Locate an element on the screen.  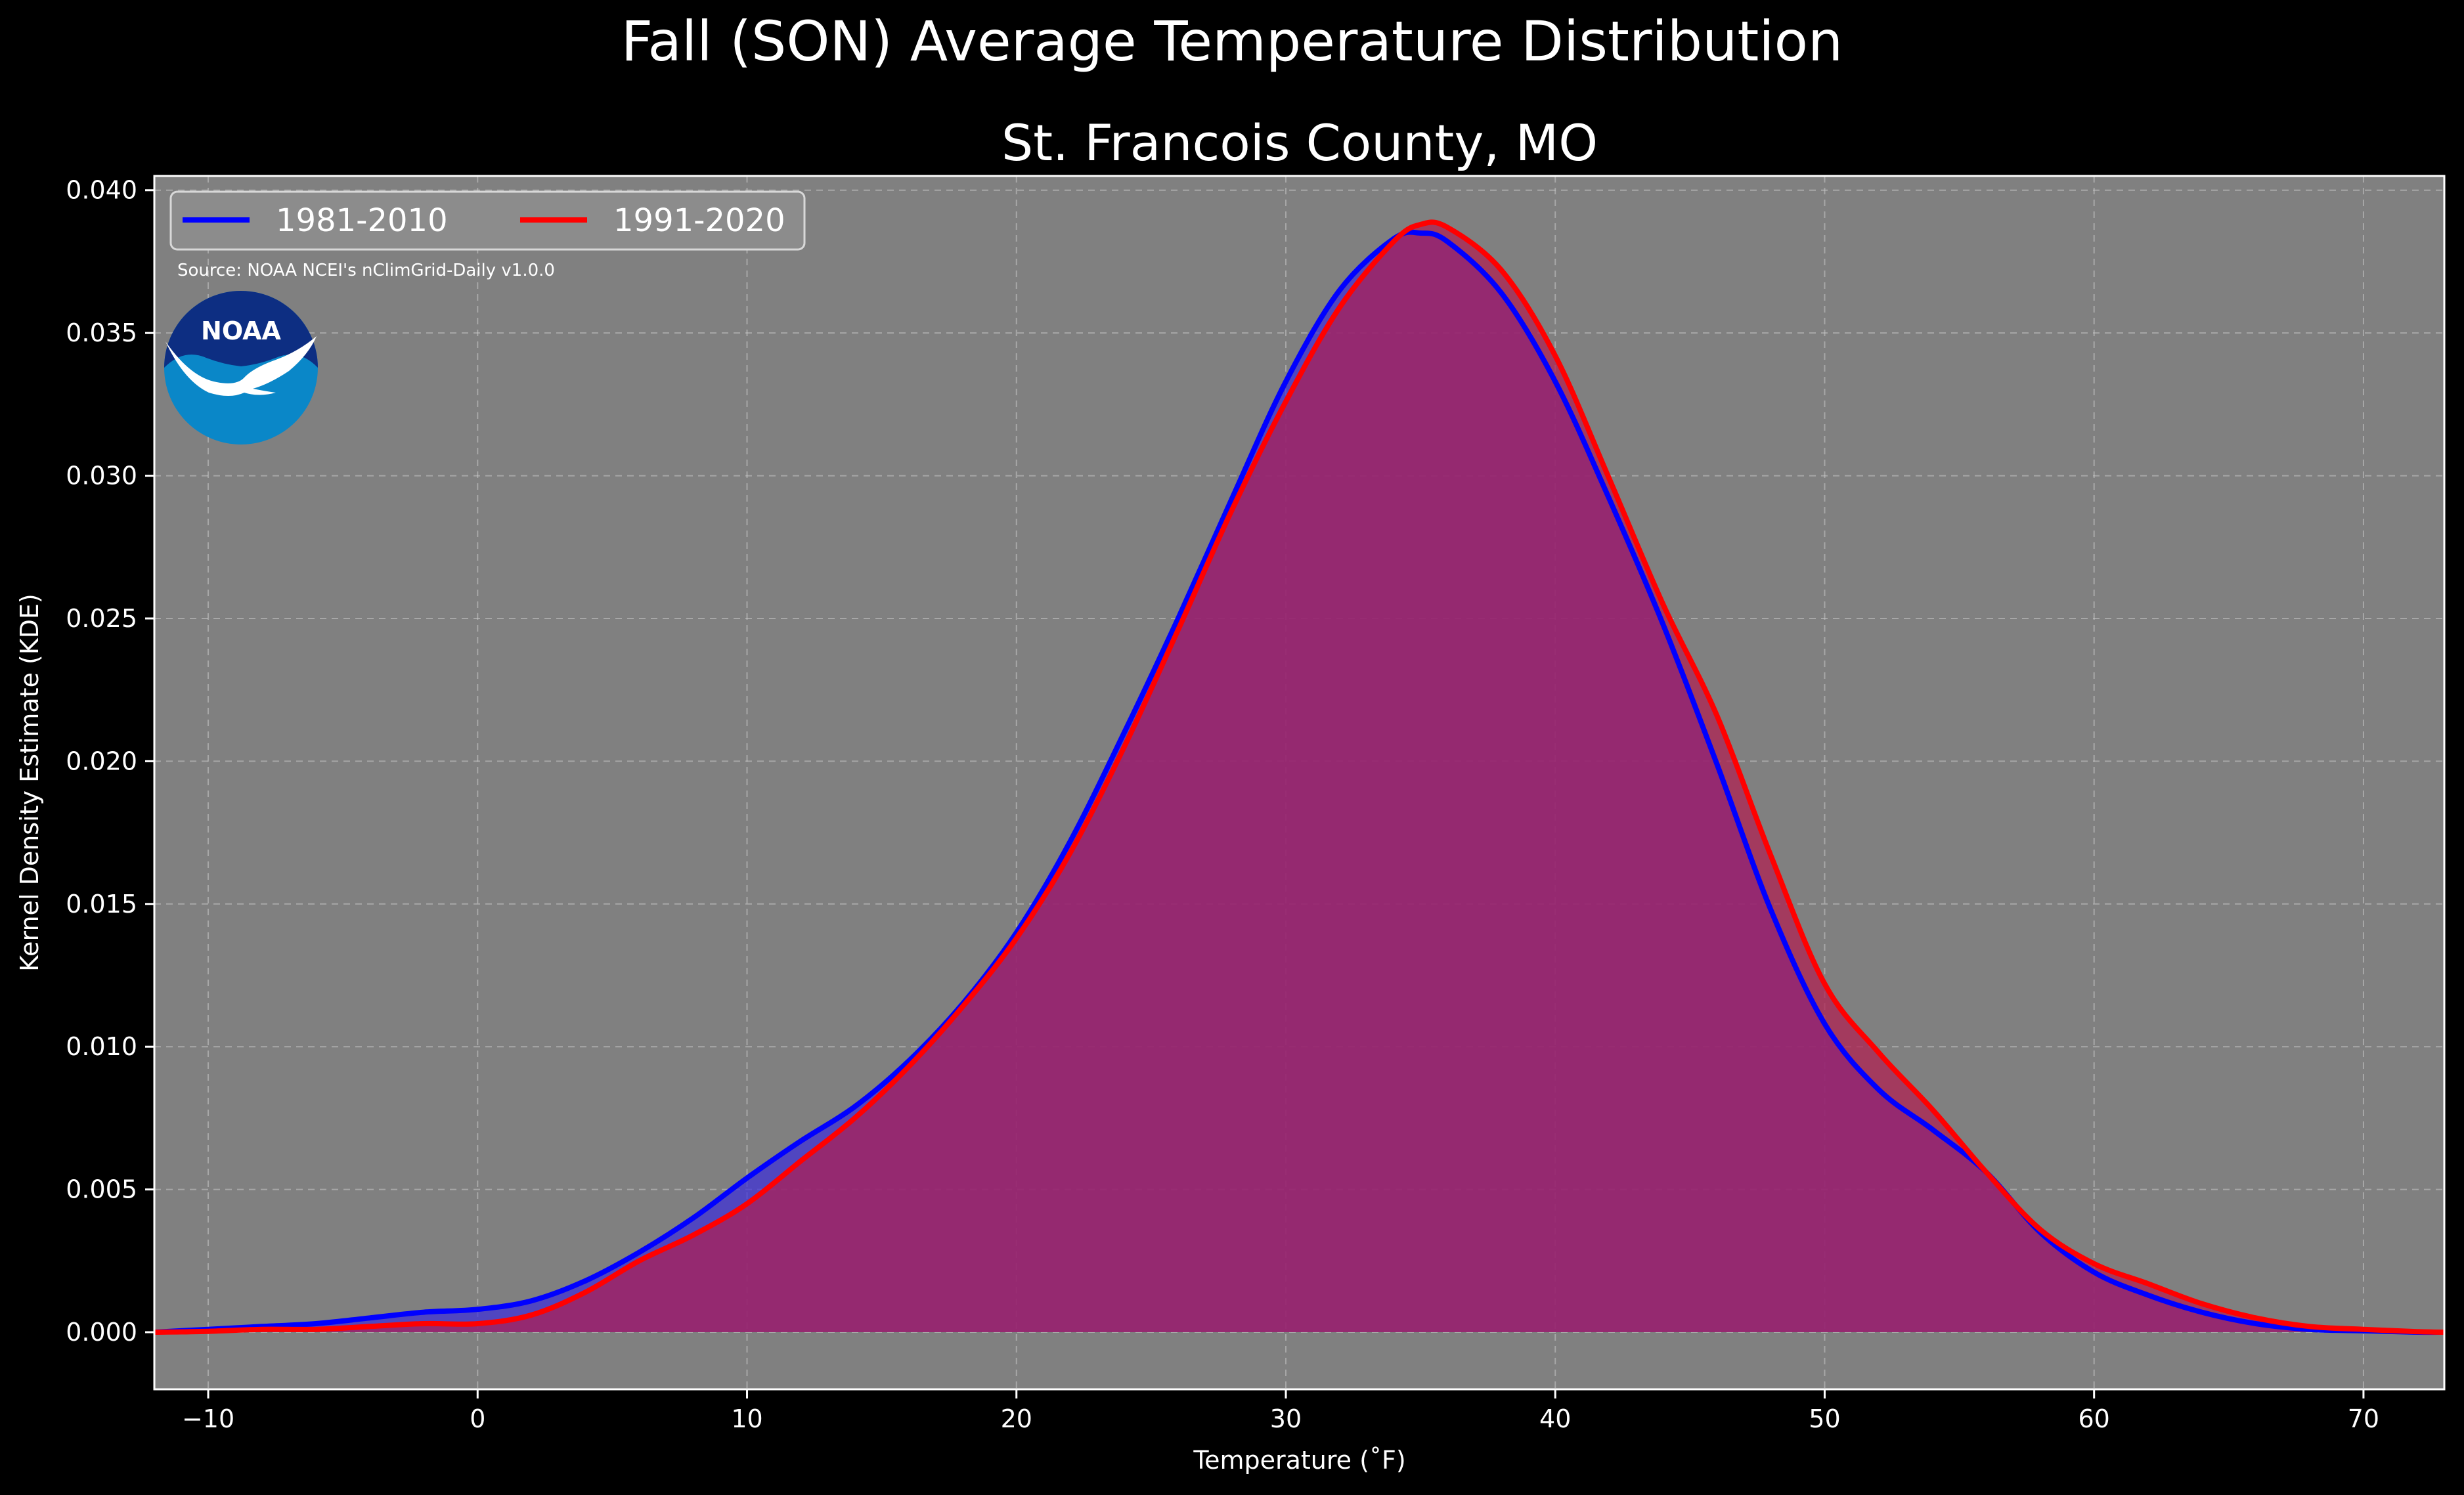
x-tick-label: 70 is located at coordinates (2363, 1418).